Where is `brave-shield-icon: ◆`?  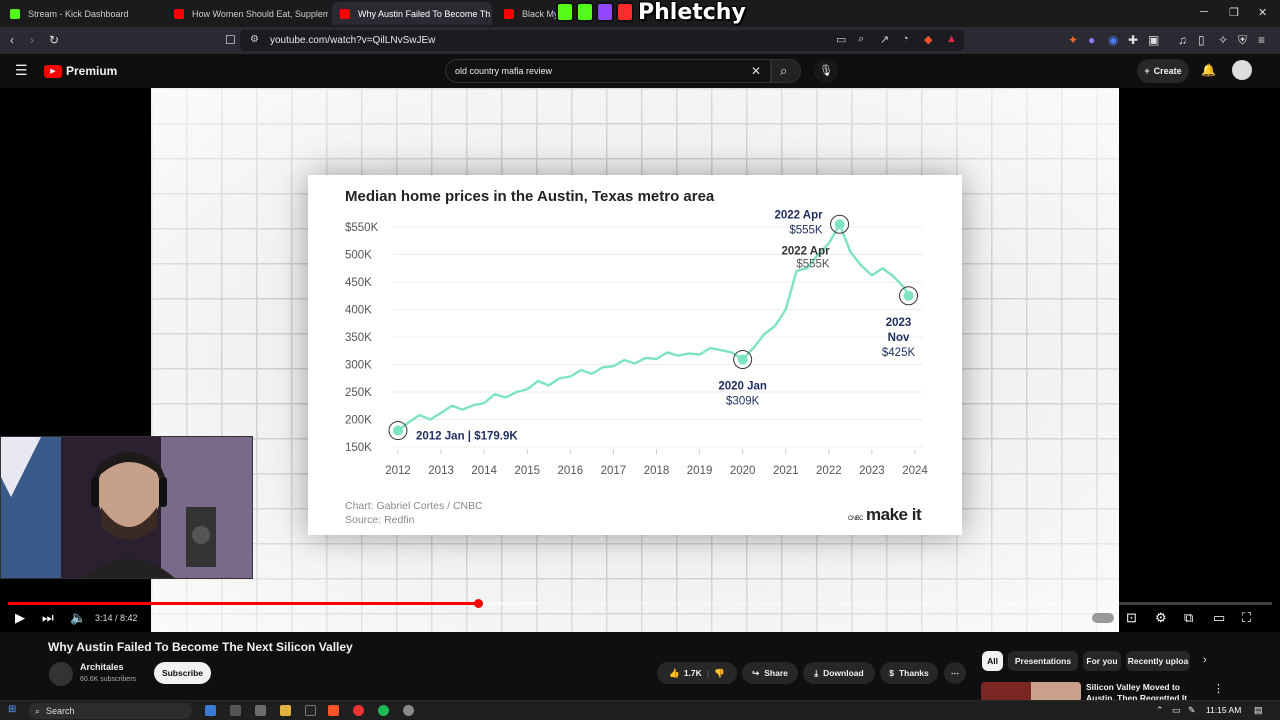 brave-shield-icon: ◆ is located at coordinates (928, 40).